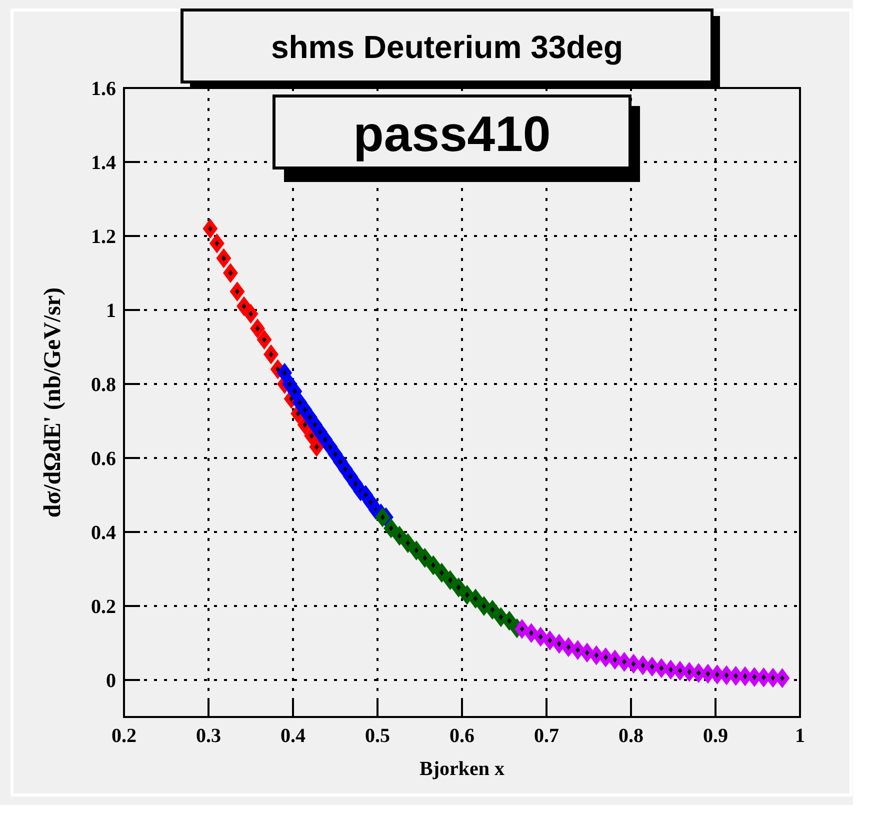  I want to click on x-tick-label: 0.3, so click(208, 736).